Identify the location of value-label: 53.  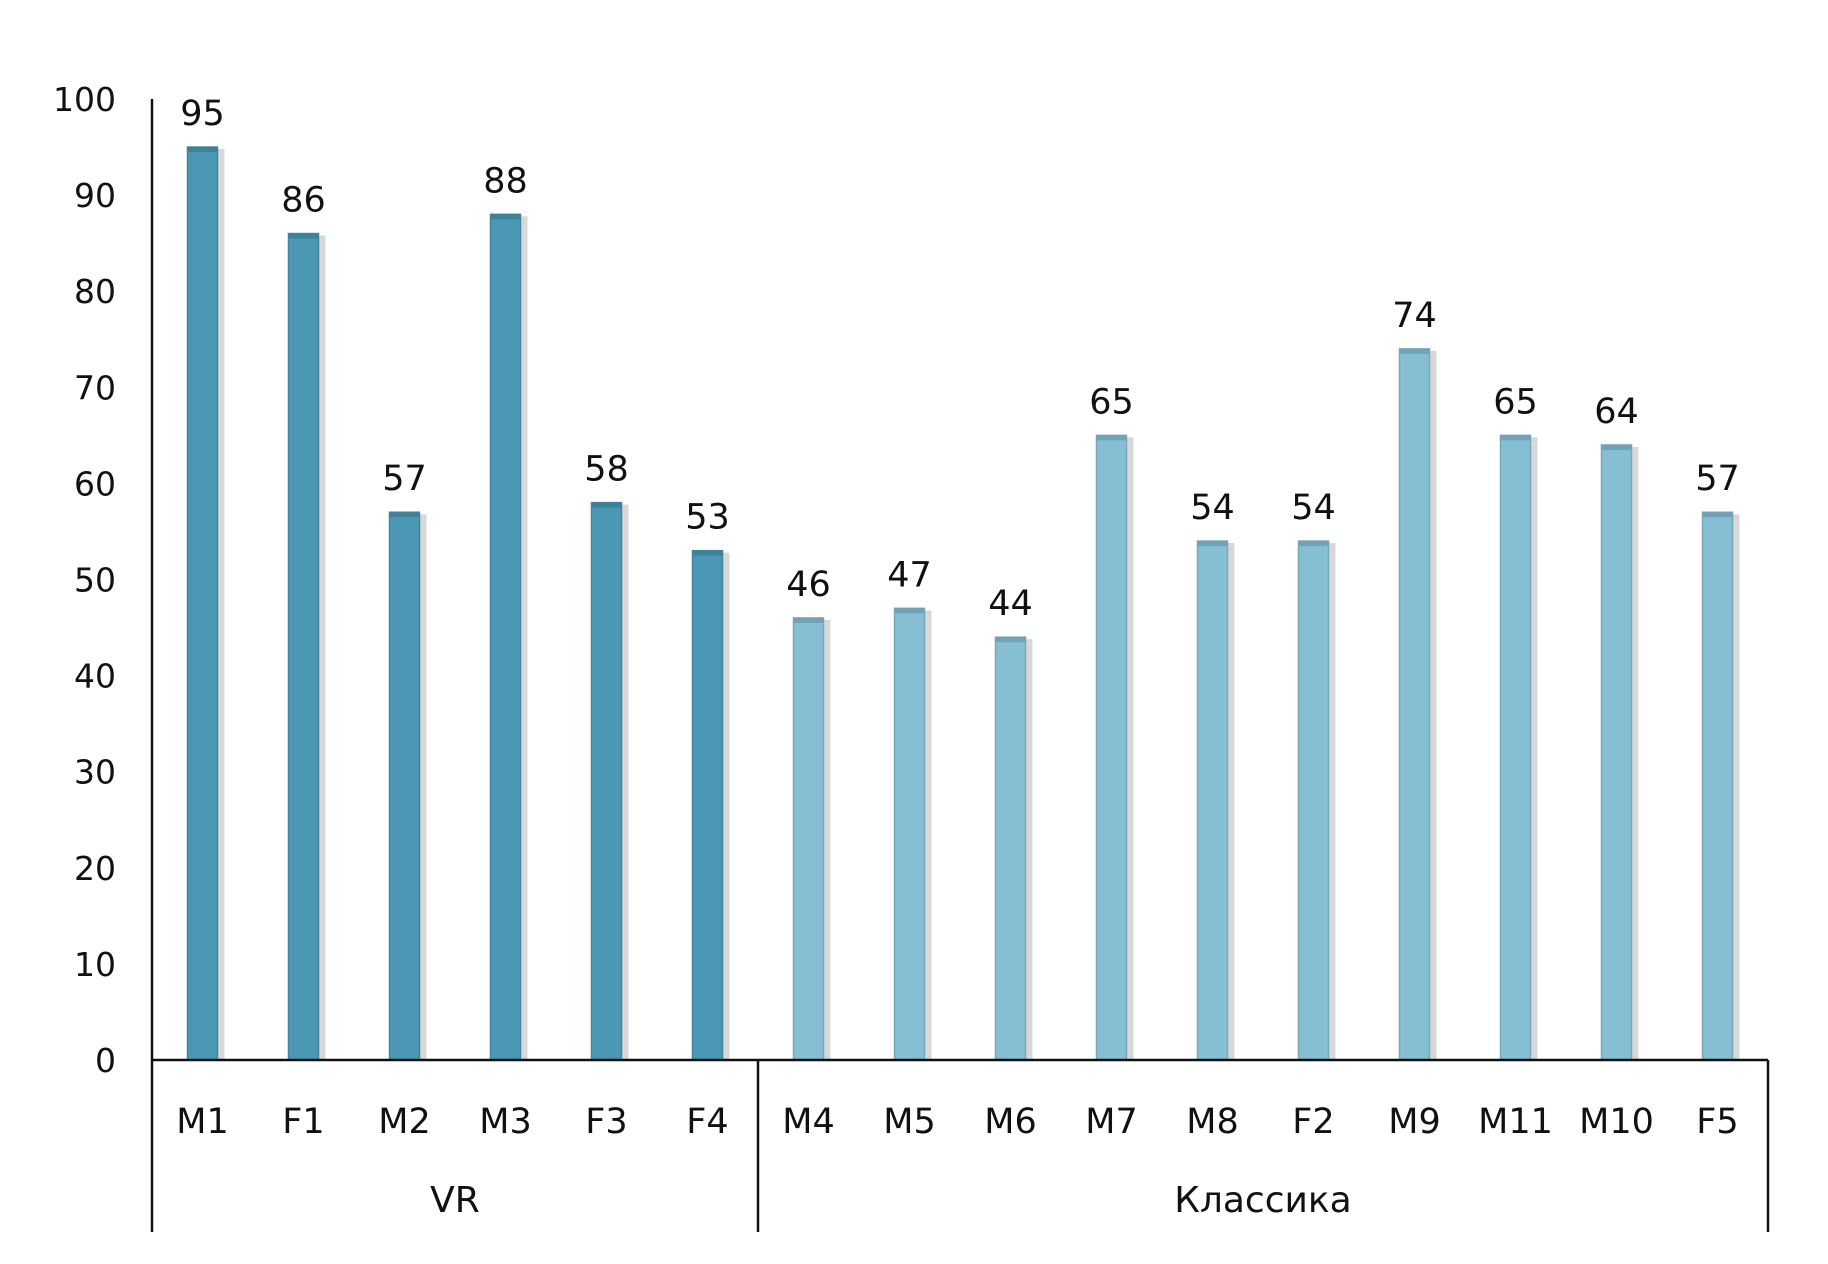
(707, 518).